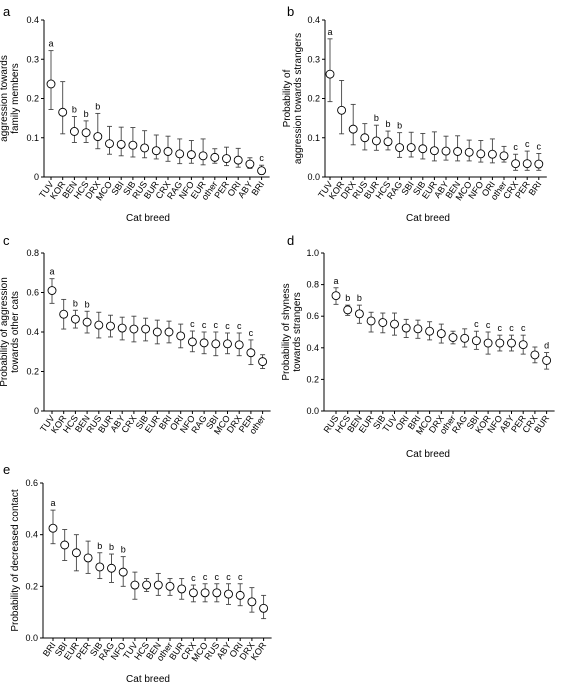 This screenshot has height=685, width=570. I want to click on panel-letter: b, so click(290, 11).